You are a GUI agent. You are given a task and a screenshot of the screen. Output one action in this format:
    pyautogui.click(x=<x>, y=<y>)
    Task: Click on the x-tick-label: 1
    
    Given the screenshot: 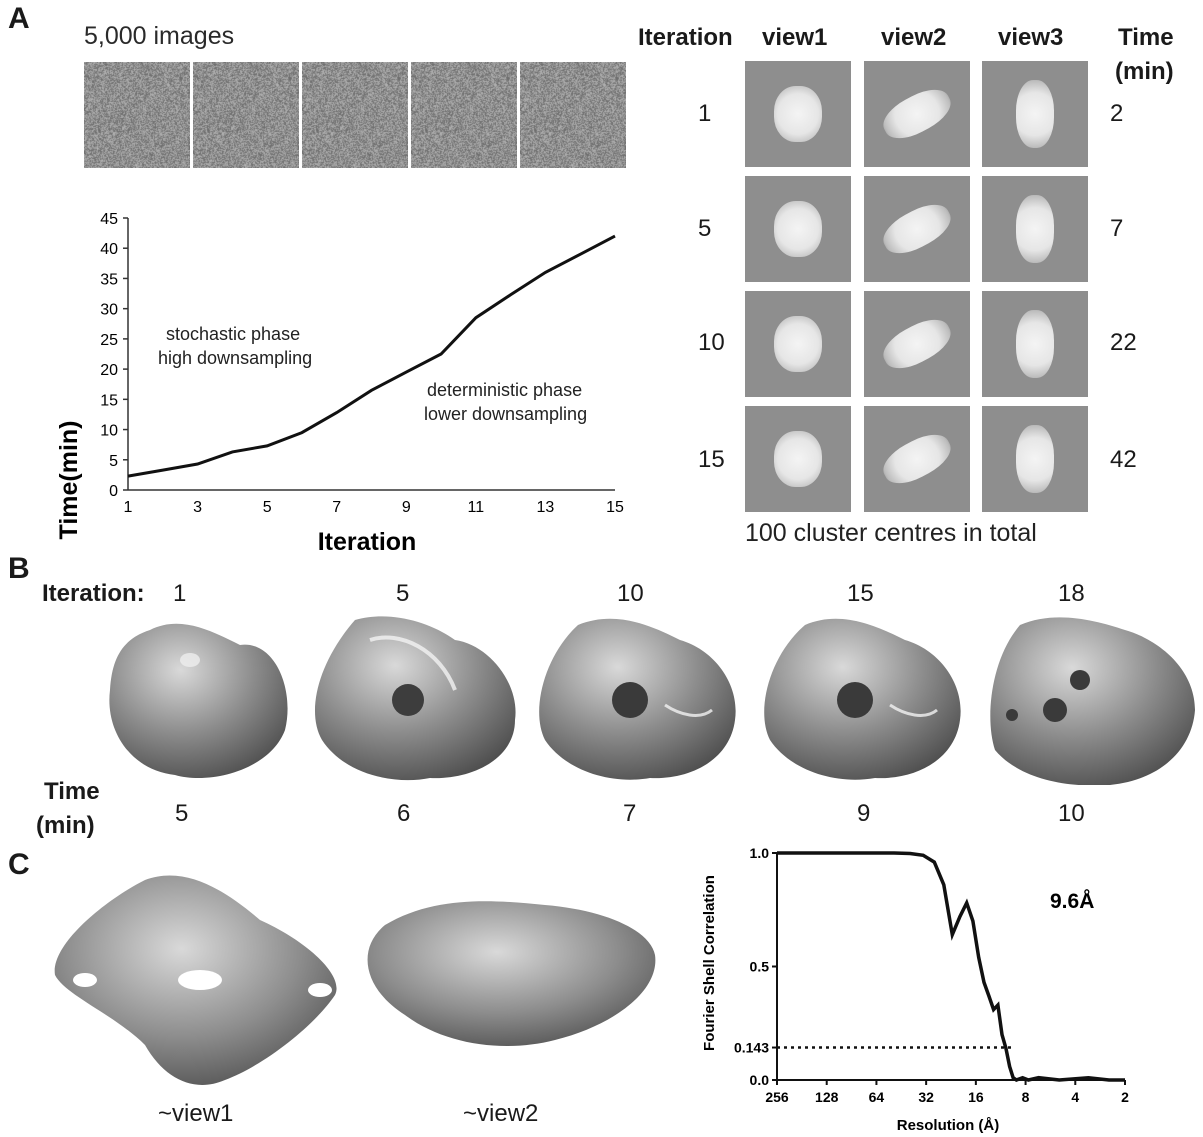 What is the action you would take?
    pyautogui.click(x=128, y=507)
    